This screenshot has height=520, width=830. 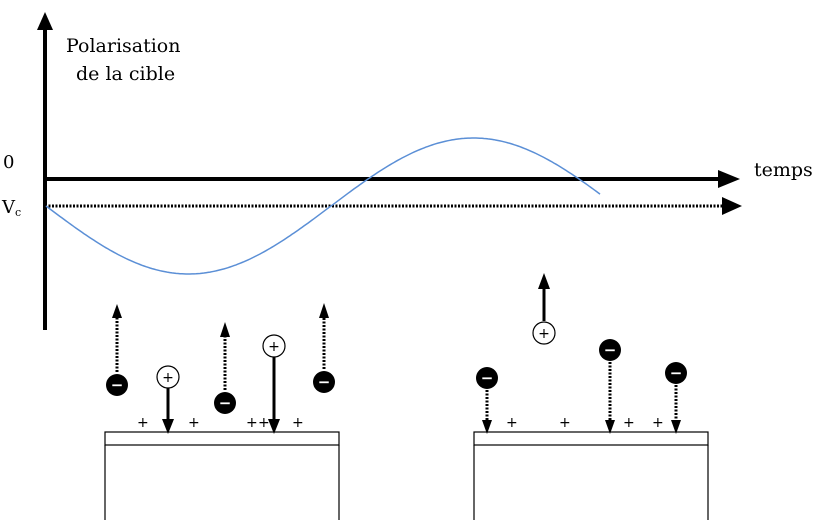 What do you see at coordinates (544, 309) in the screenshot?
I see `right-ion-1: +` at bounding box center [544, 309].